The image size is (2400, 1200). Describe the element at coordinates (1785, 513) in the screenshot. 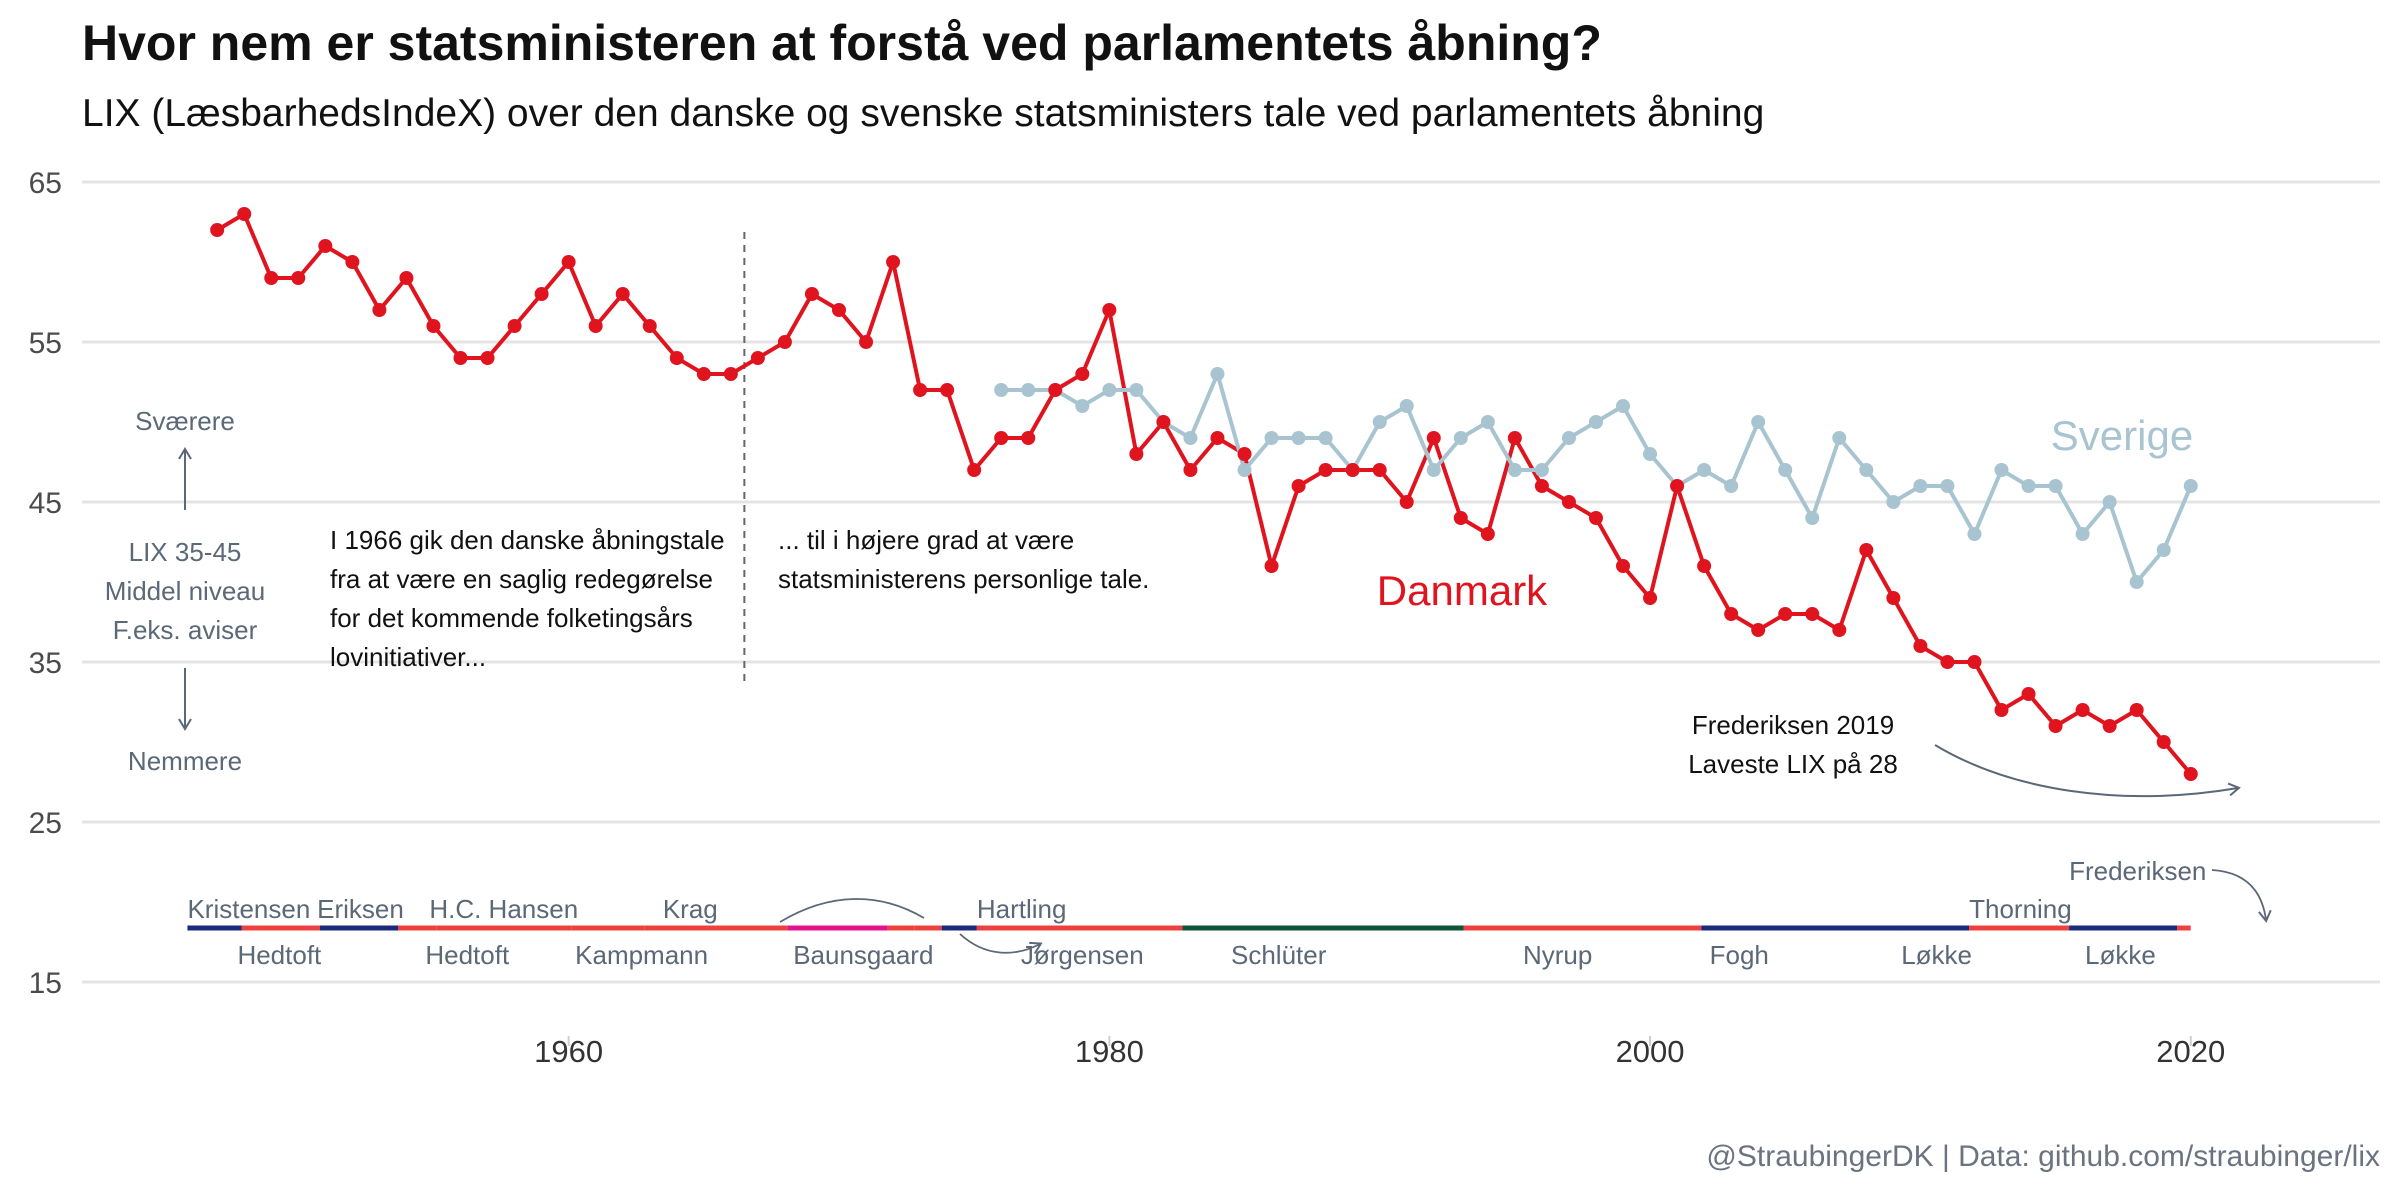

I see `series-labels: Danmark Sverige` at that location.